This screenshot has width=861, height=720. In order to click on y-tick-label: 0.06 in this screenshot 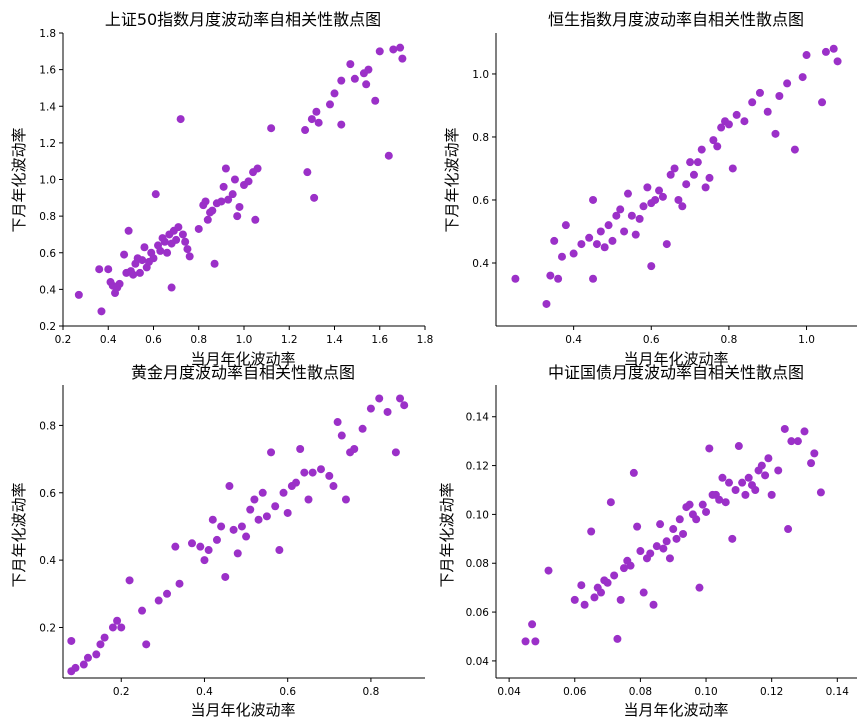, I will do `click(478, 613)`.